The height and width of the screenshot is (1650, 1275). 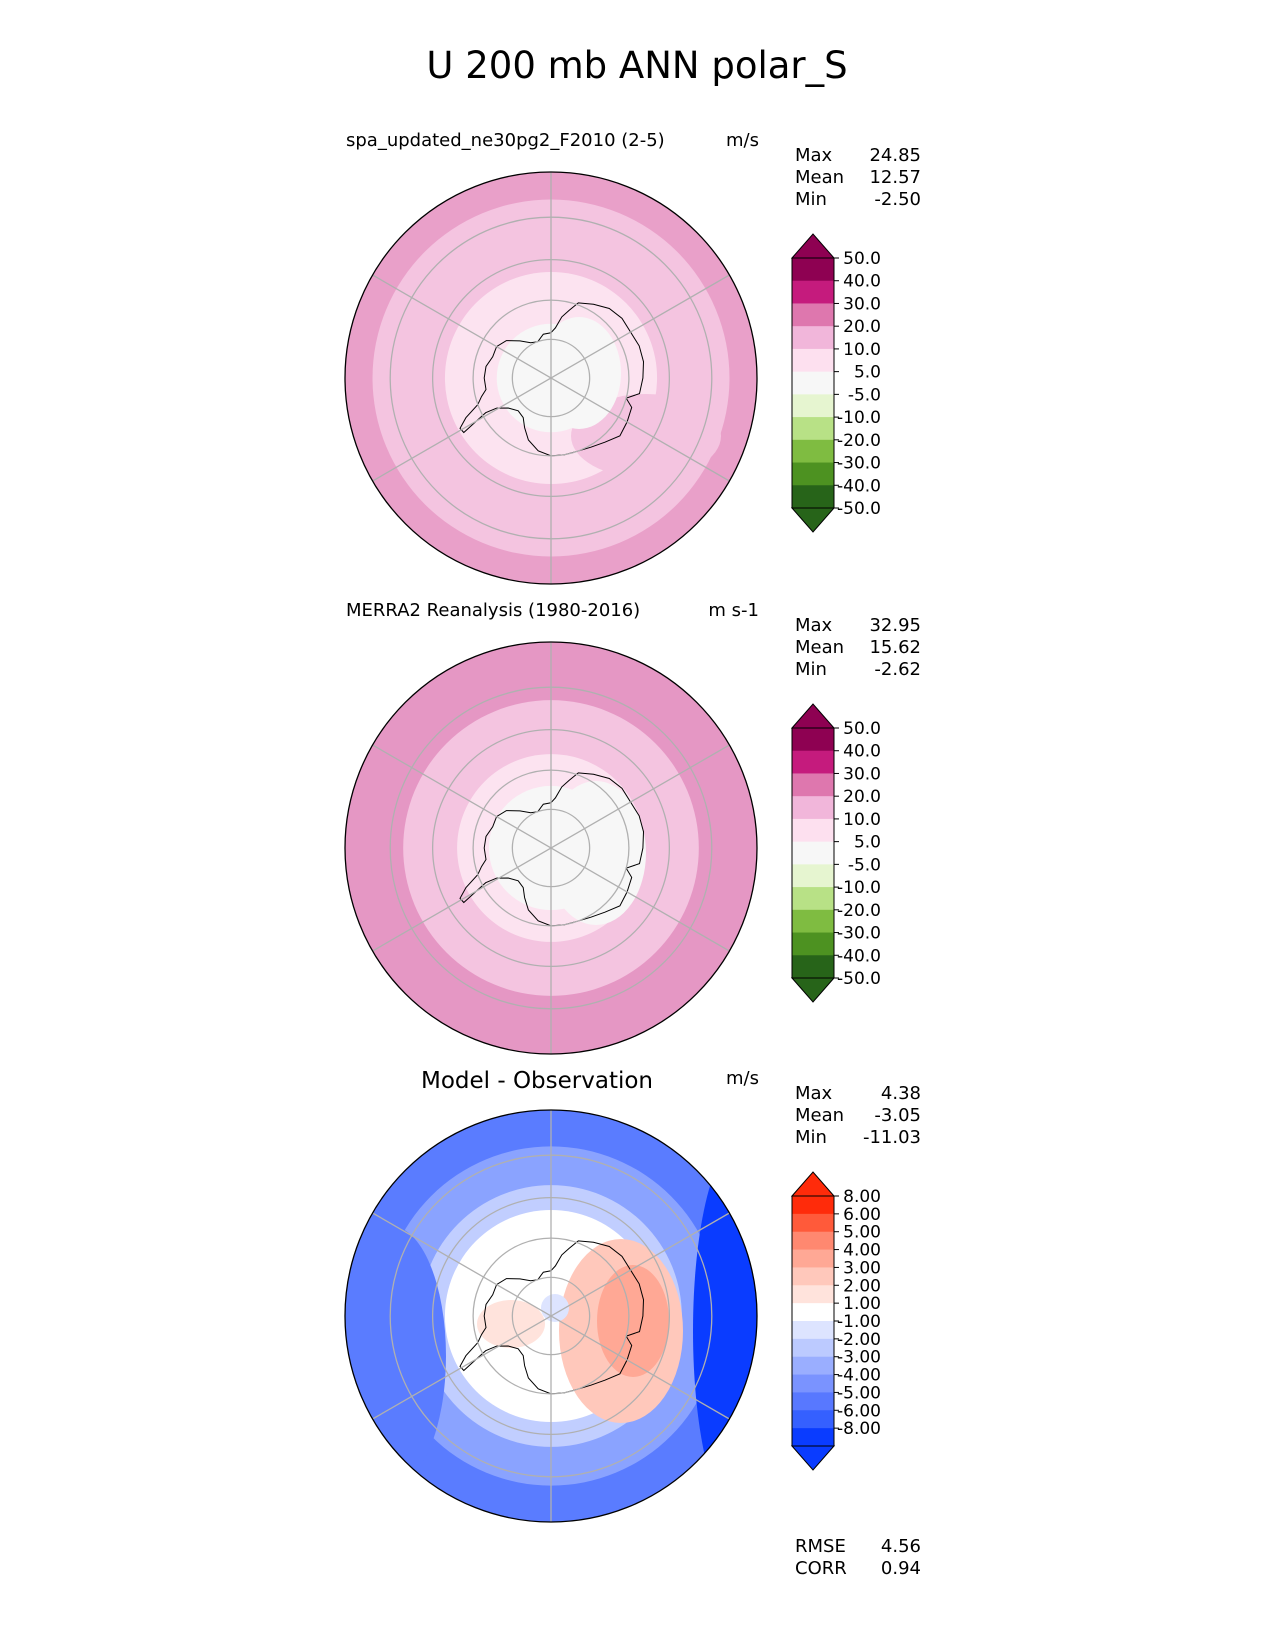 I want to click on stat-value: -2.50, so click(x=897, y=199).